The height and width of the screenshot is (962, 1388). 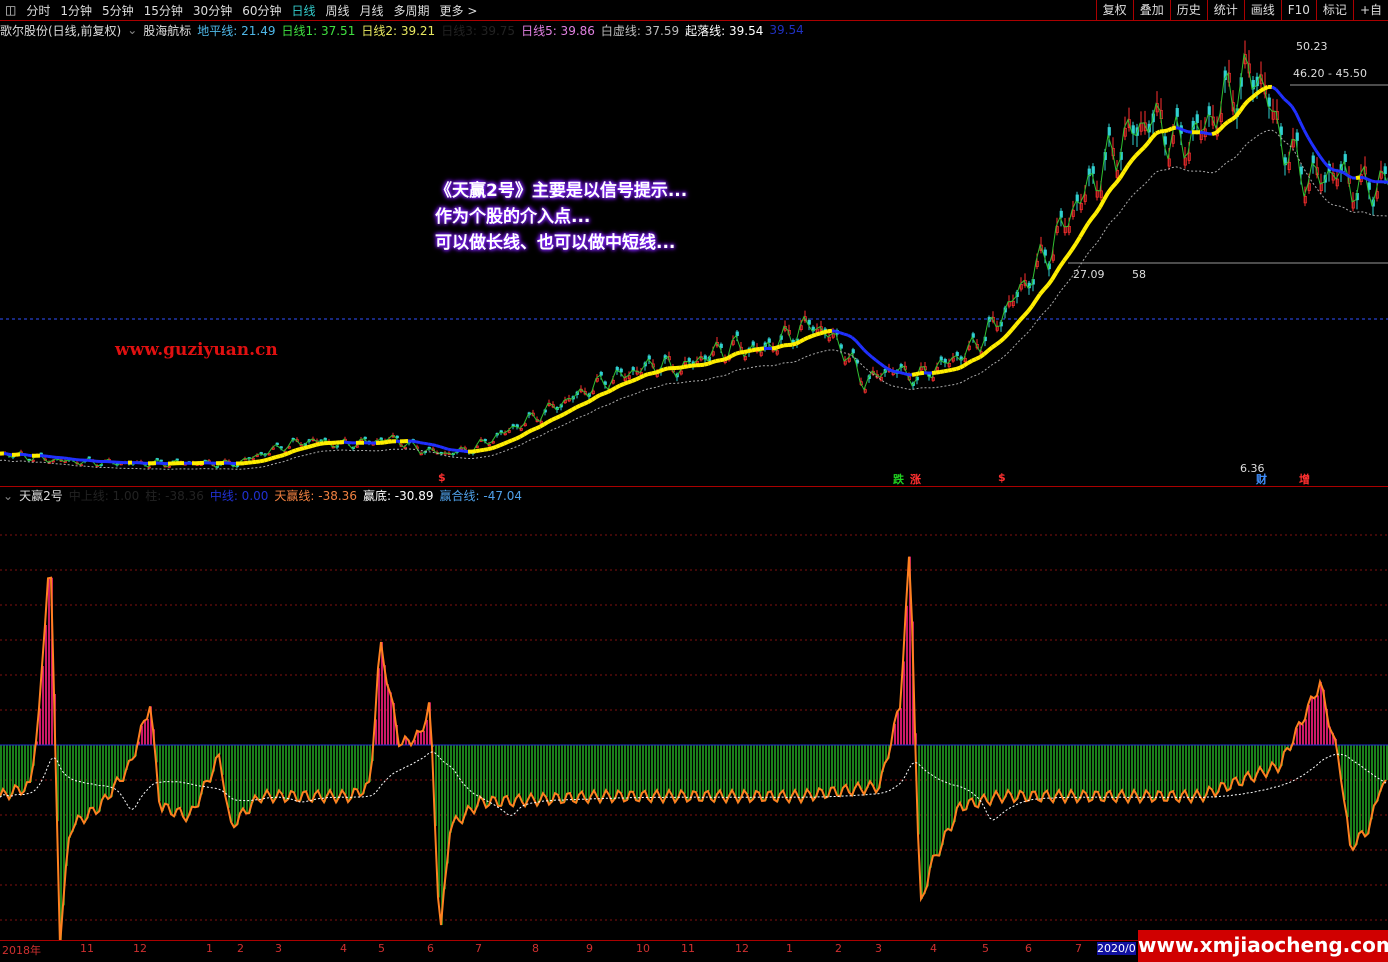 I want to click on legend-item: 中上线: 1.00, so click(x=104, y=496).